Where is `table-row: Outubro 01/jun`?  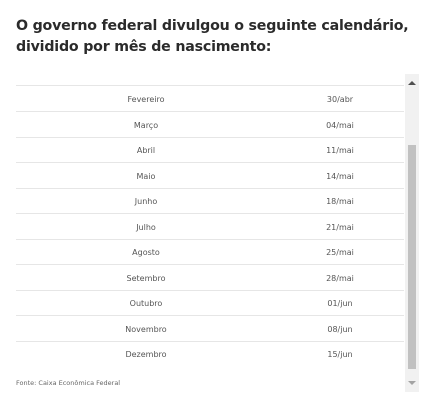 table-row: Outubro 01/jun is located at coordinates (210, 303).